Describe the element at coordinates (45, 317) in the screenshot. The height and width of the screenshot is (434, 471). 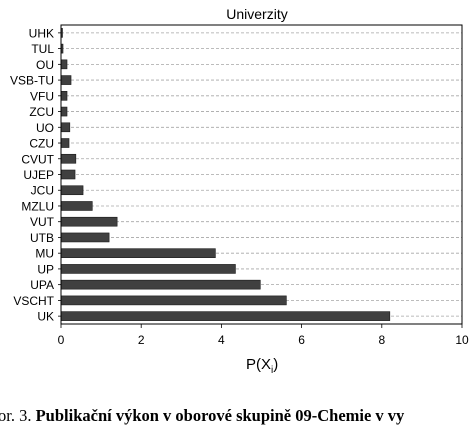
I see `y-tick-label-uk: UK` at that location.